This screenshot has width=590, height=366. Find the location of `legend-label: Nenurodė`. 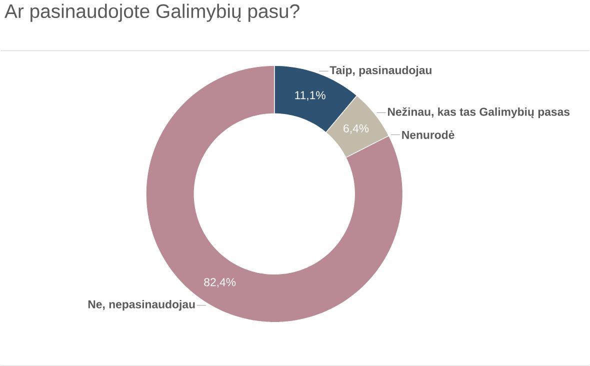

legend-label: Nenurodė is located at coordinates (428, 134).